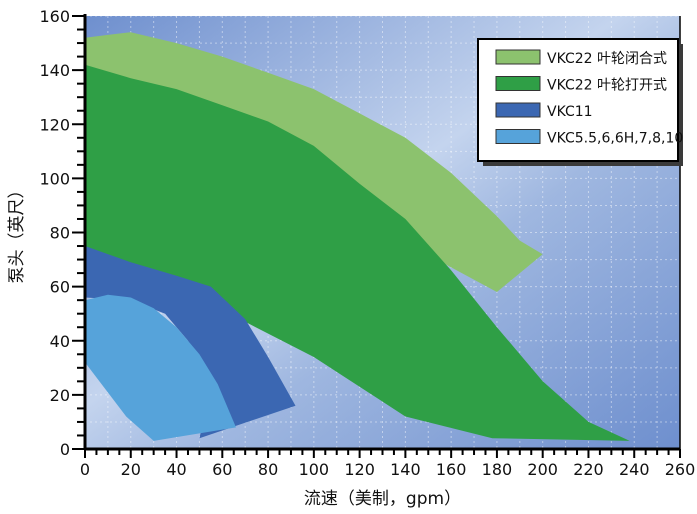 The height and width of the screenshot is (514, 697). I want to click on x-tick-label: 220, so click(588, 469).